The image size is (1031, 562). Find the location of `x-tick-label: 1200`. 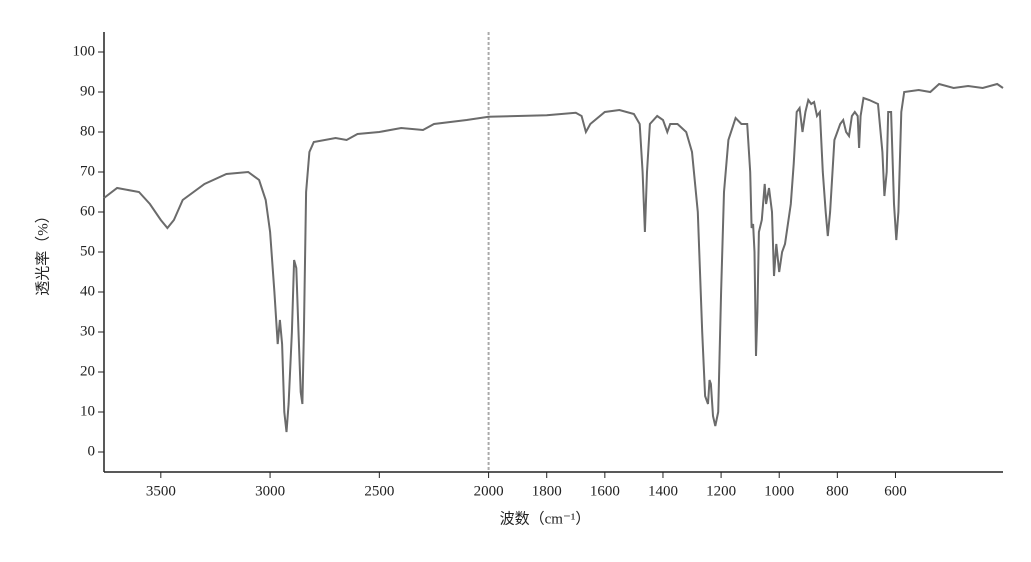

x-tick-label: 1200 is located at coordinates (721, 491).